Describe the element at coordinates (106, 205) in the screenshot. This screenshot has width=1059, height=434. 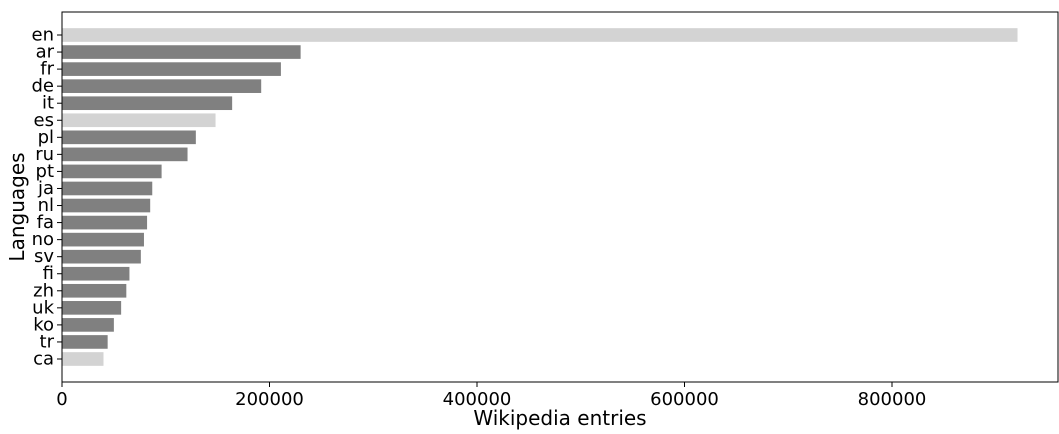
I see `bar-nl` at that location.